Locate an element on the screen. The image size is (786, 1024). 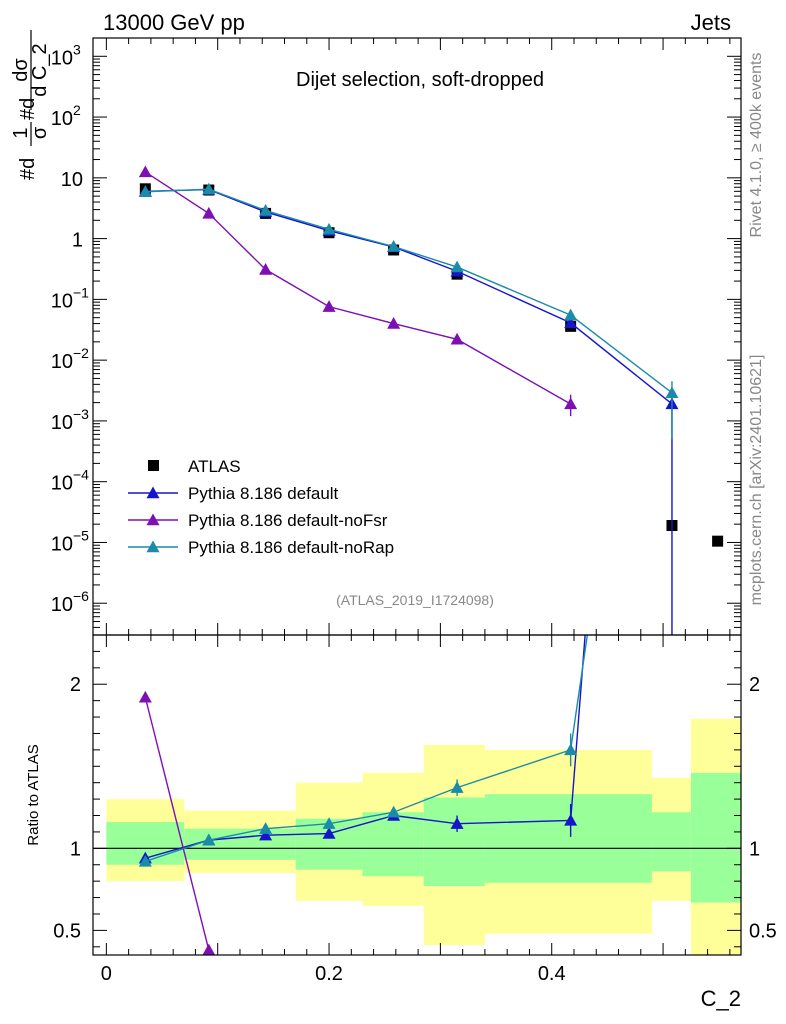
ytick-exponent: −2 is located at coordinates (81, 353).